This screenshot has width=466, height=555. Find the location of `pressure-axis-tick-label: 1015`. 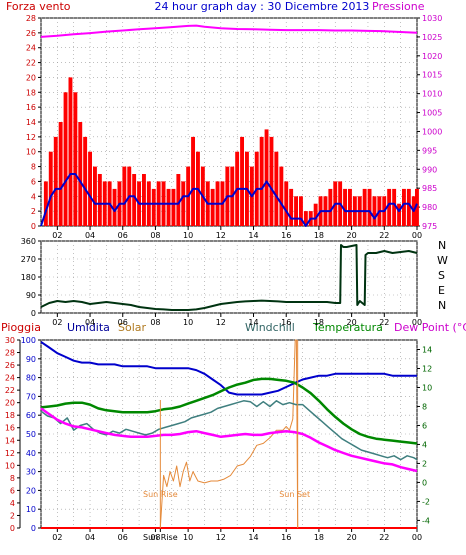

pressure-axis-tick-label: 1015 is located at coordinates (432, 75).